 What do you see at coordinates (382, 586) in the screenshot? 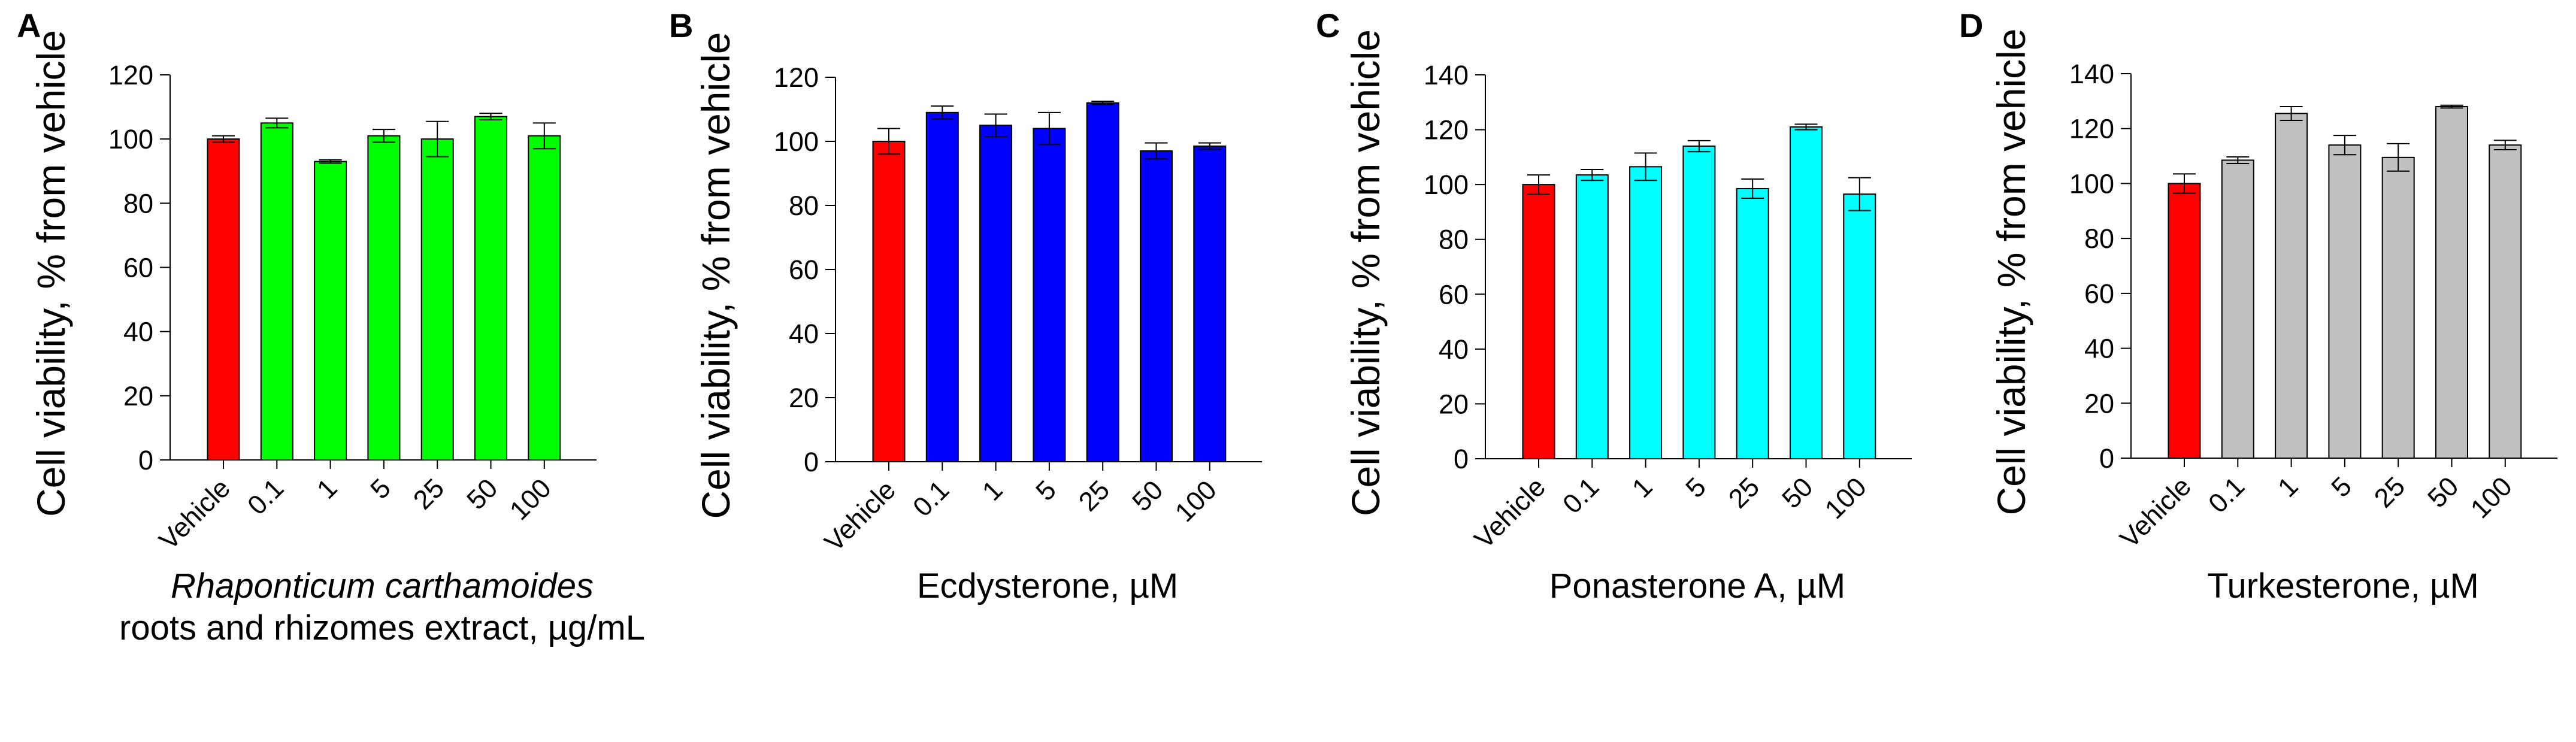
I see `x-axis-label: Rhaponticum carthamoides` at bounding box center [382, 586].